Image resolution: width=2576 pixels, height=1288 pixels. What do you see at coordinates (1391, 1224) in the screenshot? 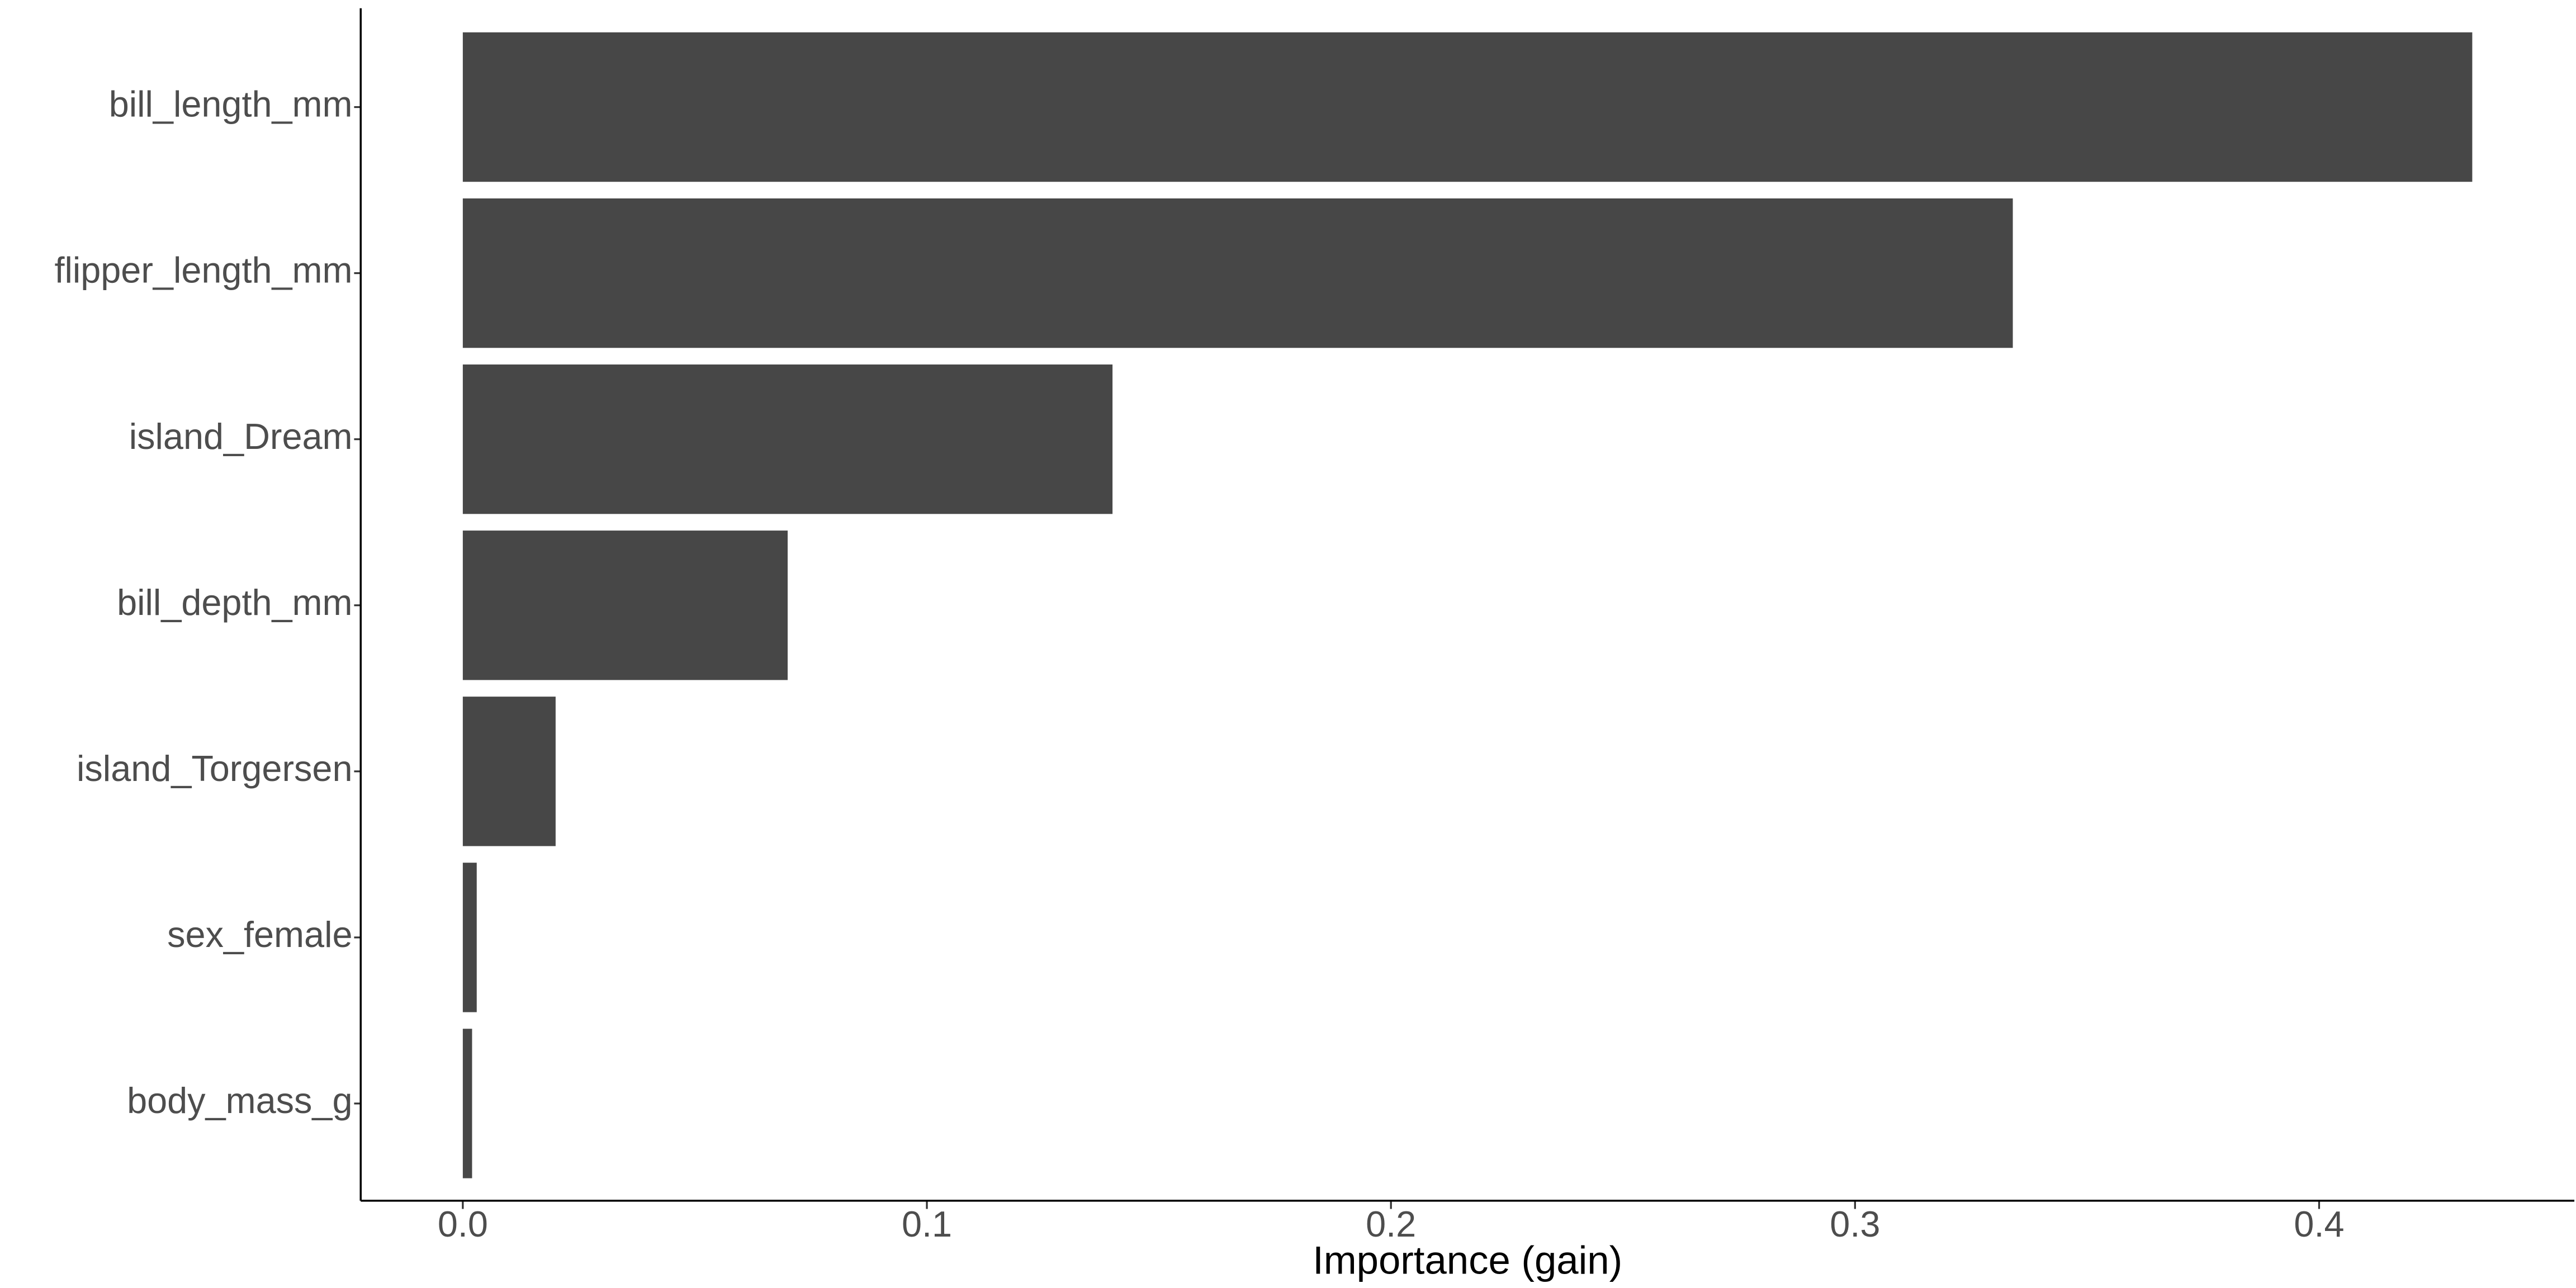
I see `x-tick-label: 0.2` at bounding box center [1391, 1224].